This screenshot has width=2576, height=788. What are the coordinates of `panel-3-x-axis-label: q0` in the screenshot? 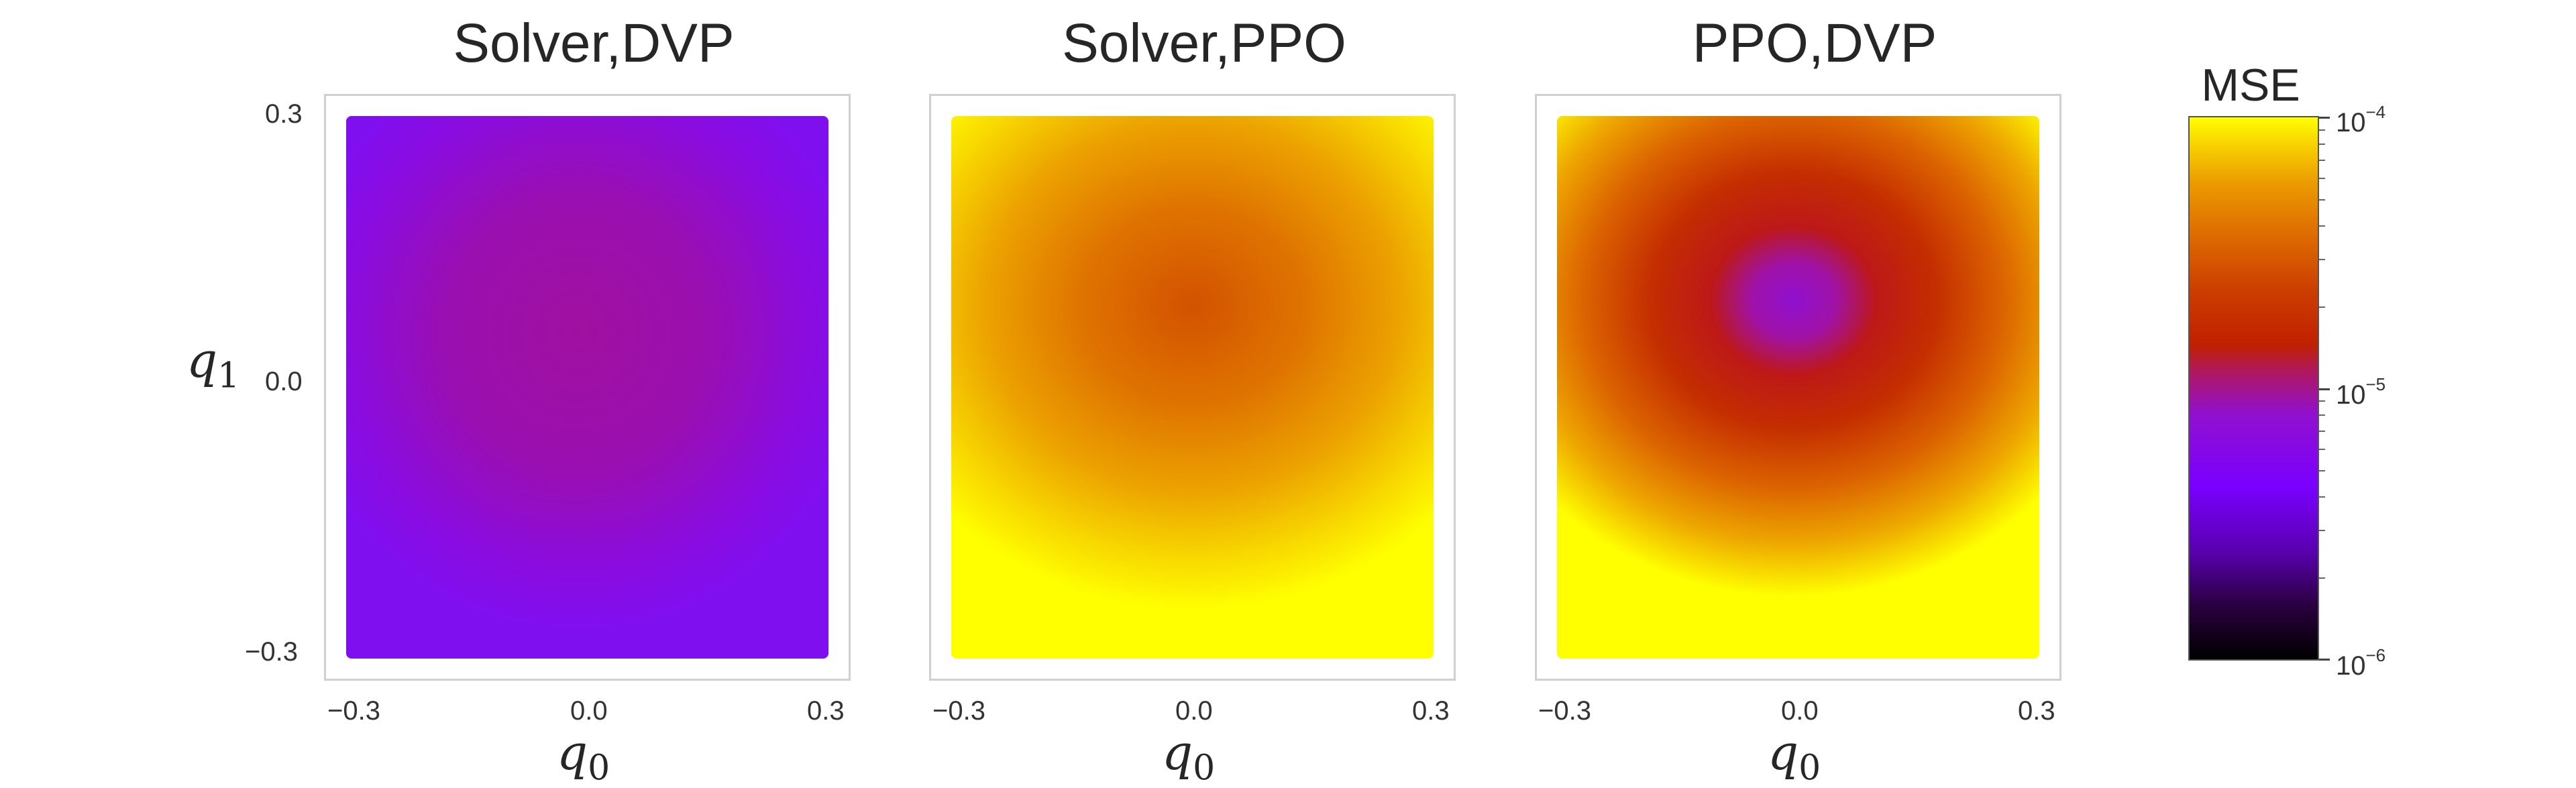 It's located at (1794, 756).